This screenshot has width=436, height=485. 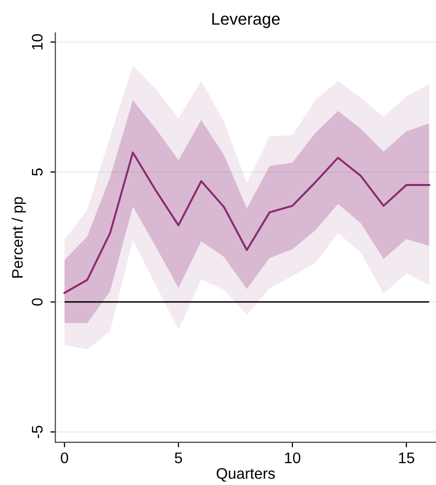 I want to click on x-tick-label: 10, so click(x=292, y=458).